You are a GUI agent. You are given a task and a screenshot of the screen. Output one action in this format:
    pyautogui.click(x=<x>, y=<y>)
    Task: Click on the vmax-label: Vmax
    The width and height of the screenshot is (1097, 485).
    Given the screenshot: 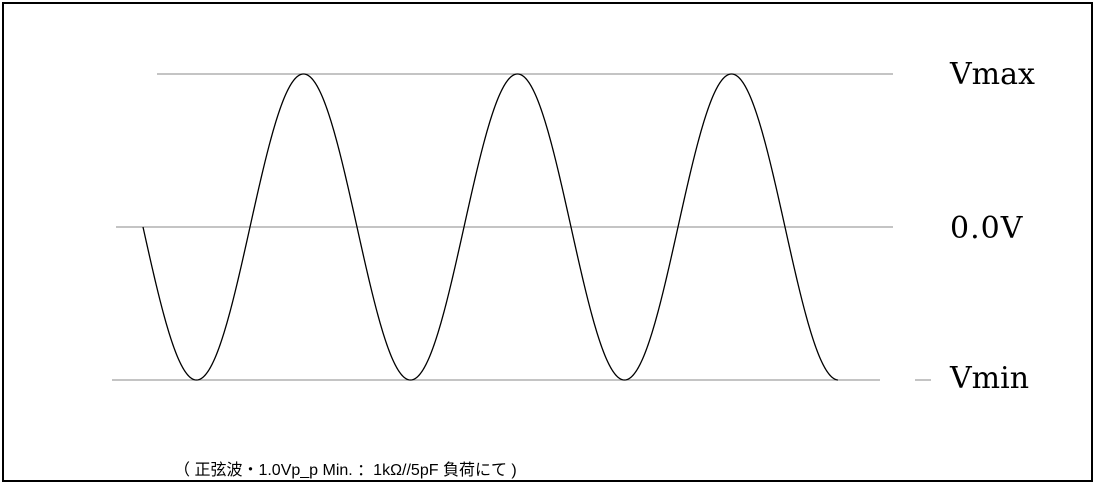 What is the action you would take?
    pyautogui.click(x=992, y=74)
    